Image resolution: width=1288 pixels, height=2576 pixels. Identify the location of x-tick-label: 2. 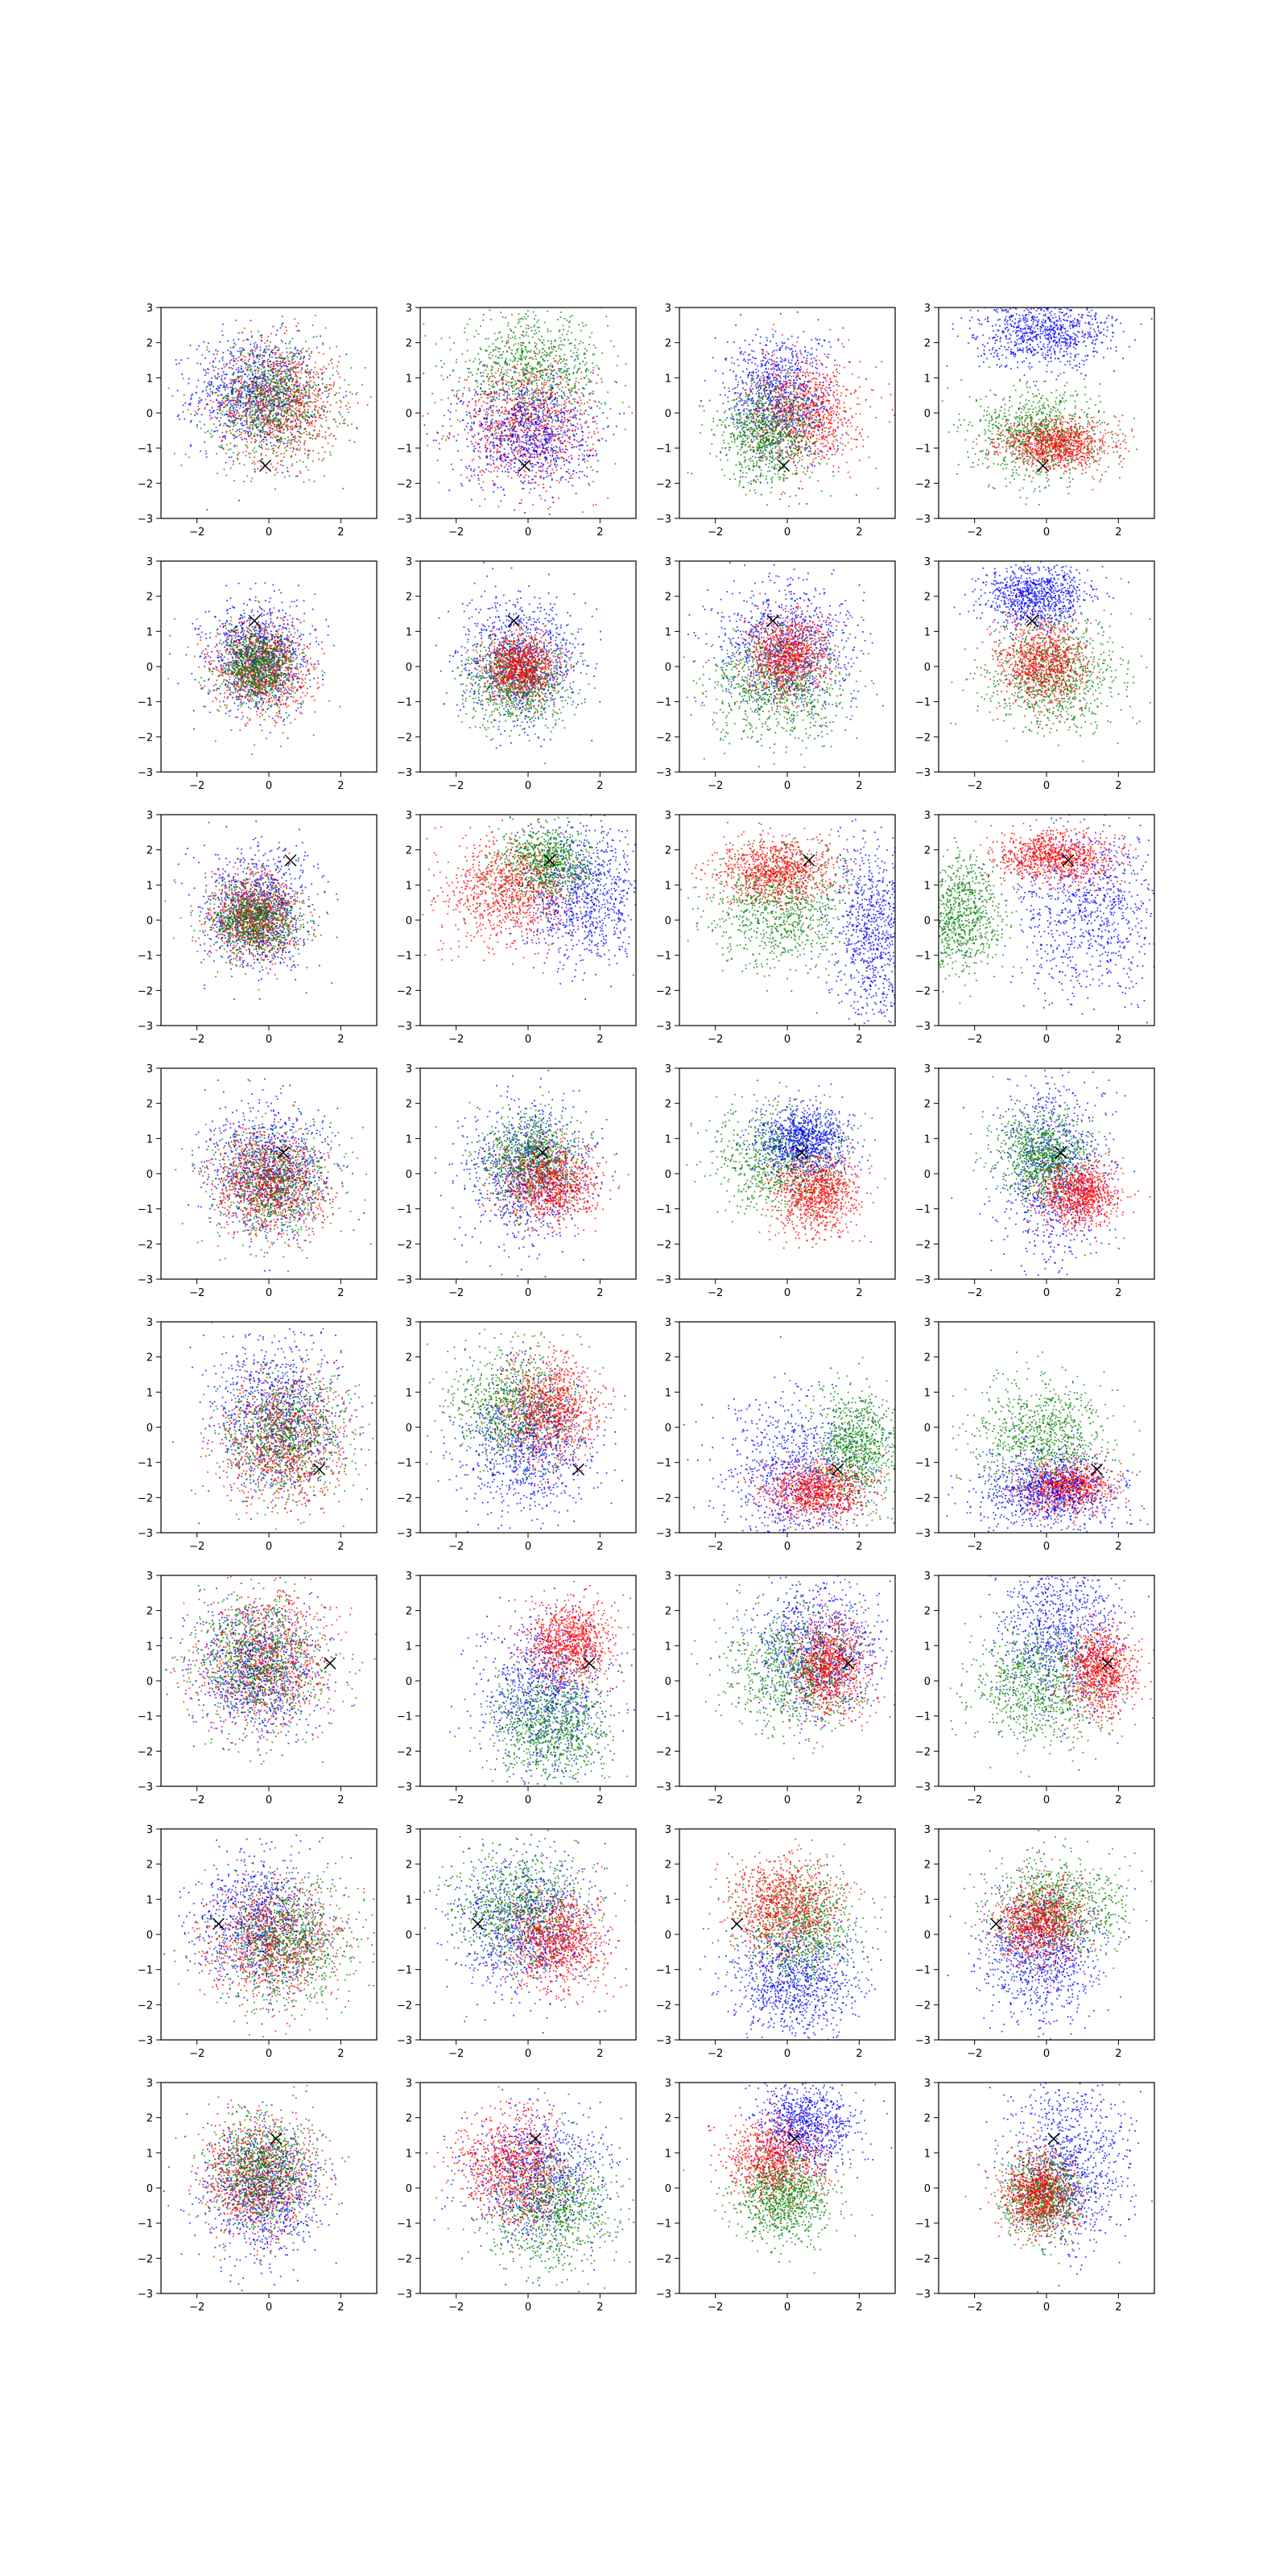
(340, 532).